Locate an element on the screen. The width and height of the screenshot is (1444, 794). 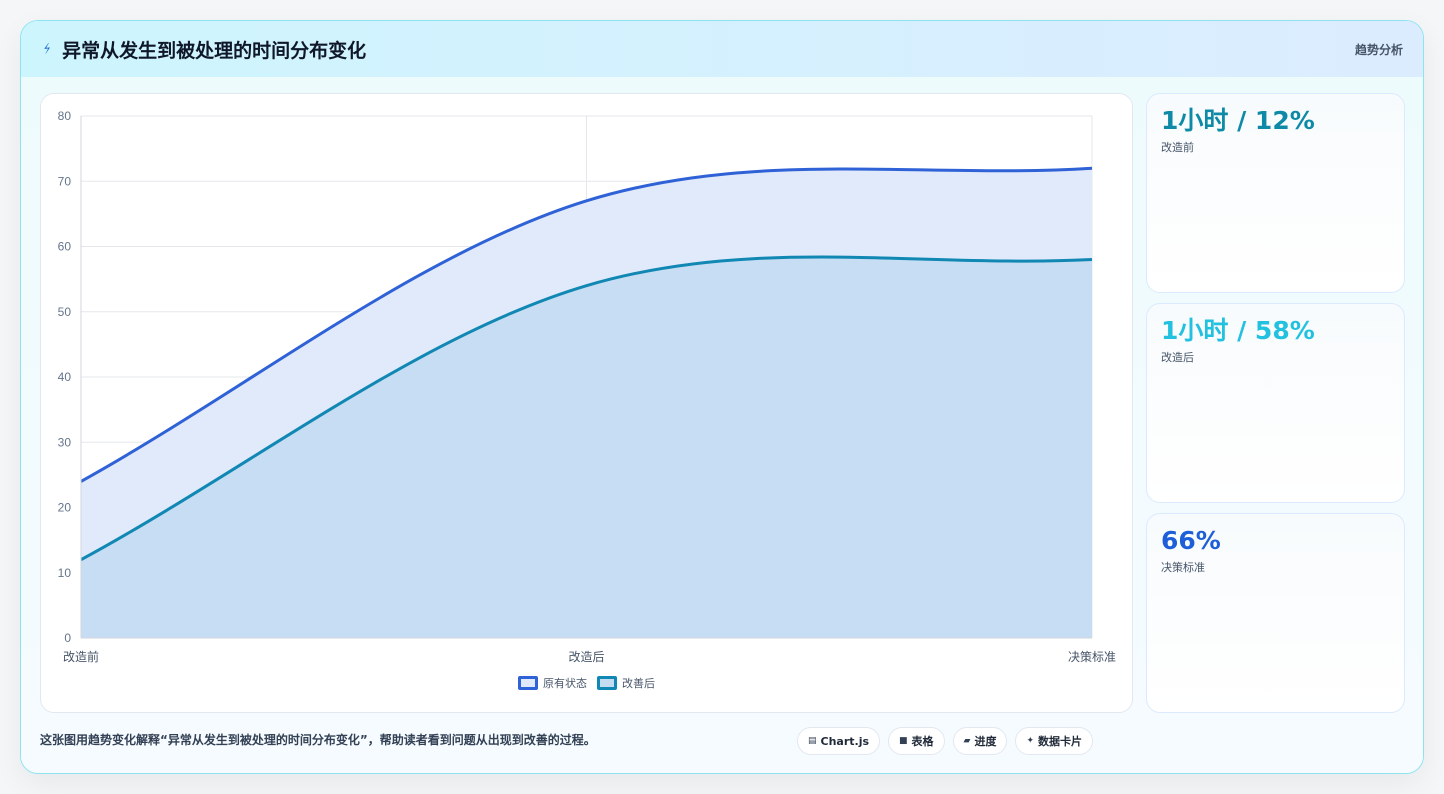
chip-table: ■ 表格 is located at coordinates (916, 741).